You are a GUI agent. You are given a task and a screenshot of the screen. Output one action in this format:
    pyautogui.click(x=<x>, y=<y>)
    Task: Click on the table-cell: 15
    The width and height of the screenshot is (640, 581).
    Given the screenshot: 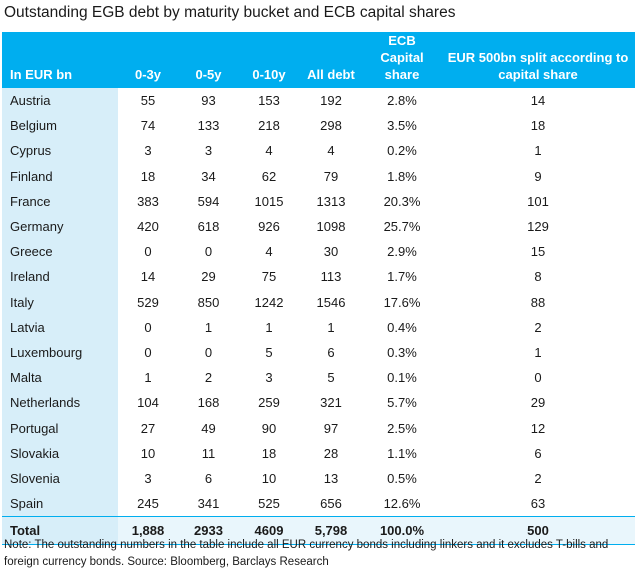 What is the action you would take?
    pyautogui.click(x=538, y=252)
    